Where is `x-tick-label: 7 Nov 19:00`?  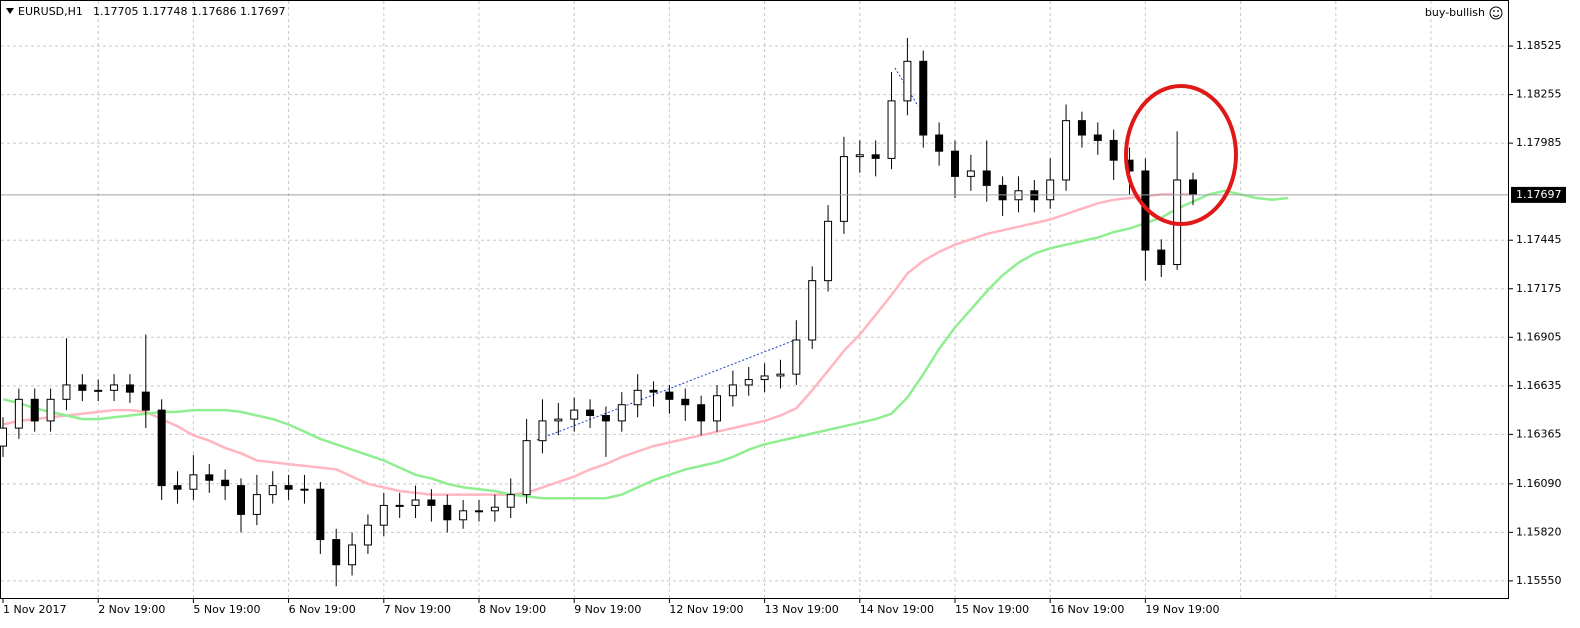 x-tick-label: 7 Nov 19:00 is located at coordinates (417, 609).